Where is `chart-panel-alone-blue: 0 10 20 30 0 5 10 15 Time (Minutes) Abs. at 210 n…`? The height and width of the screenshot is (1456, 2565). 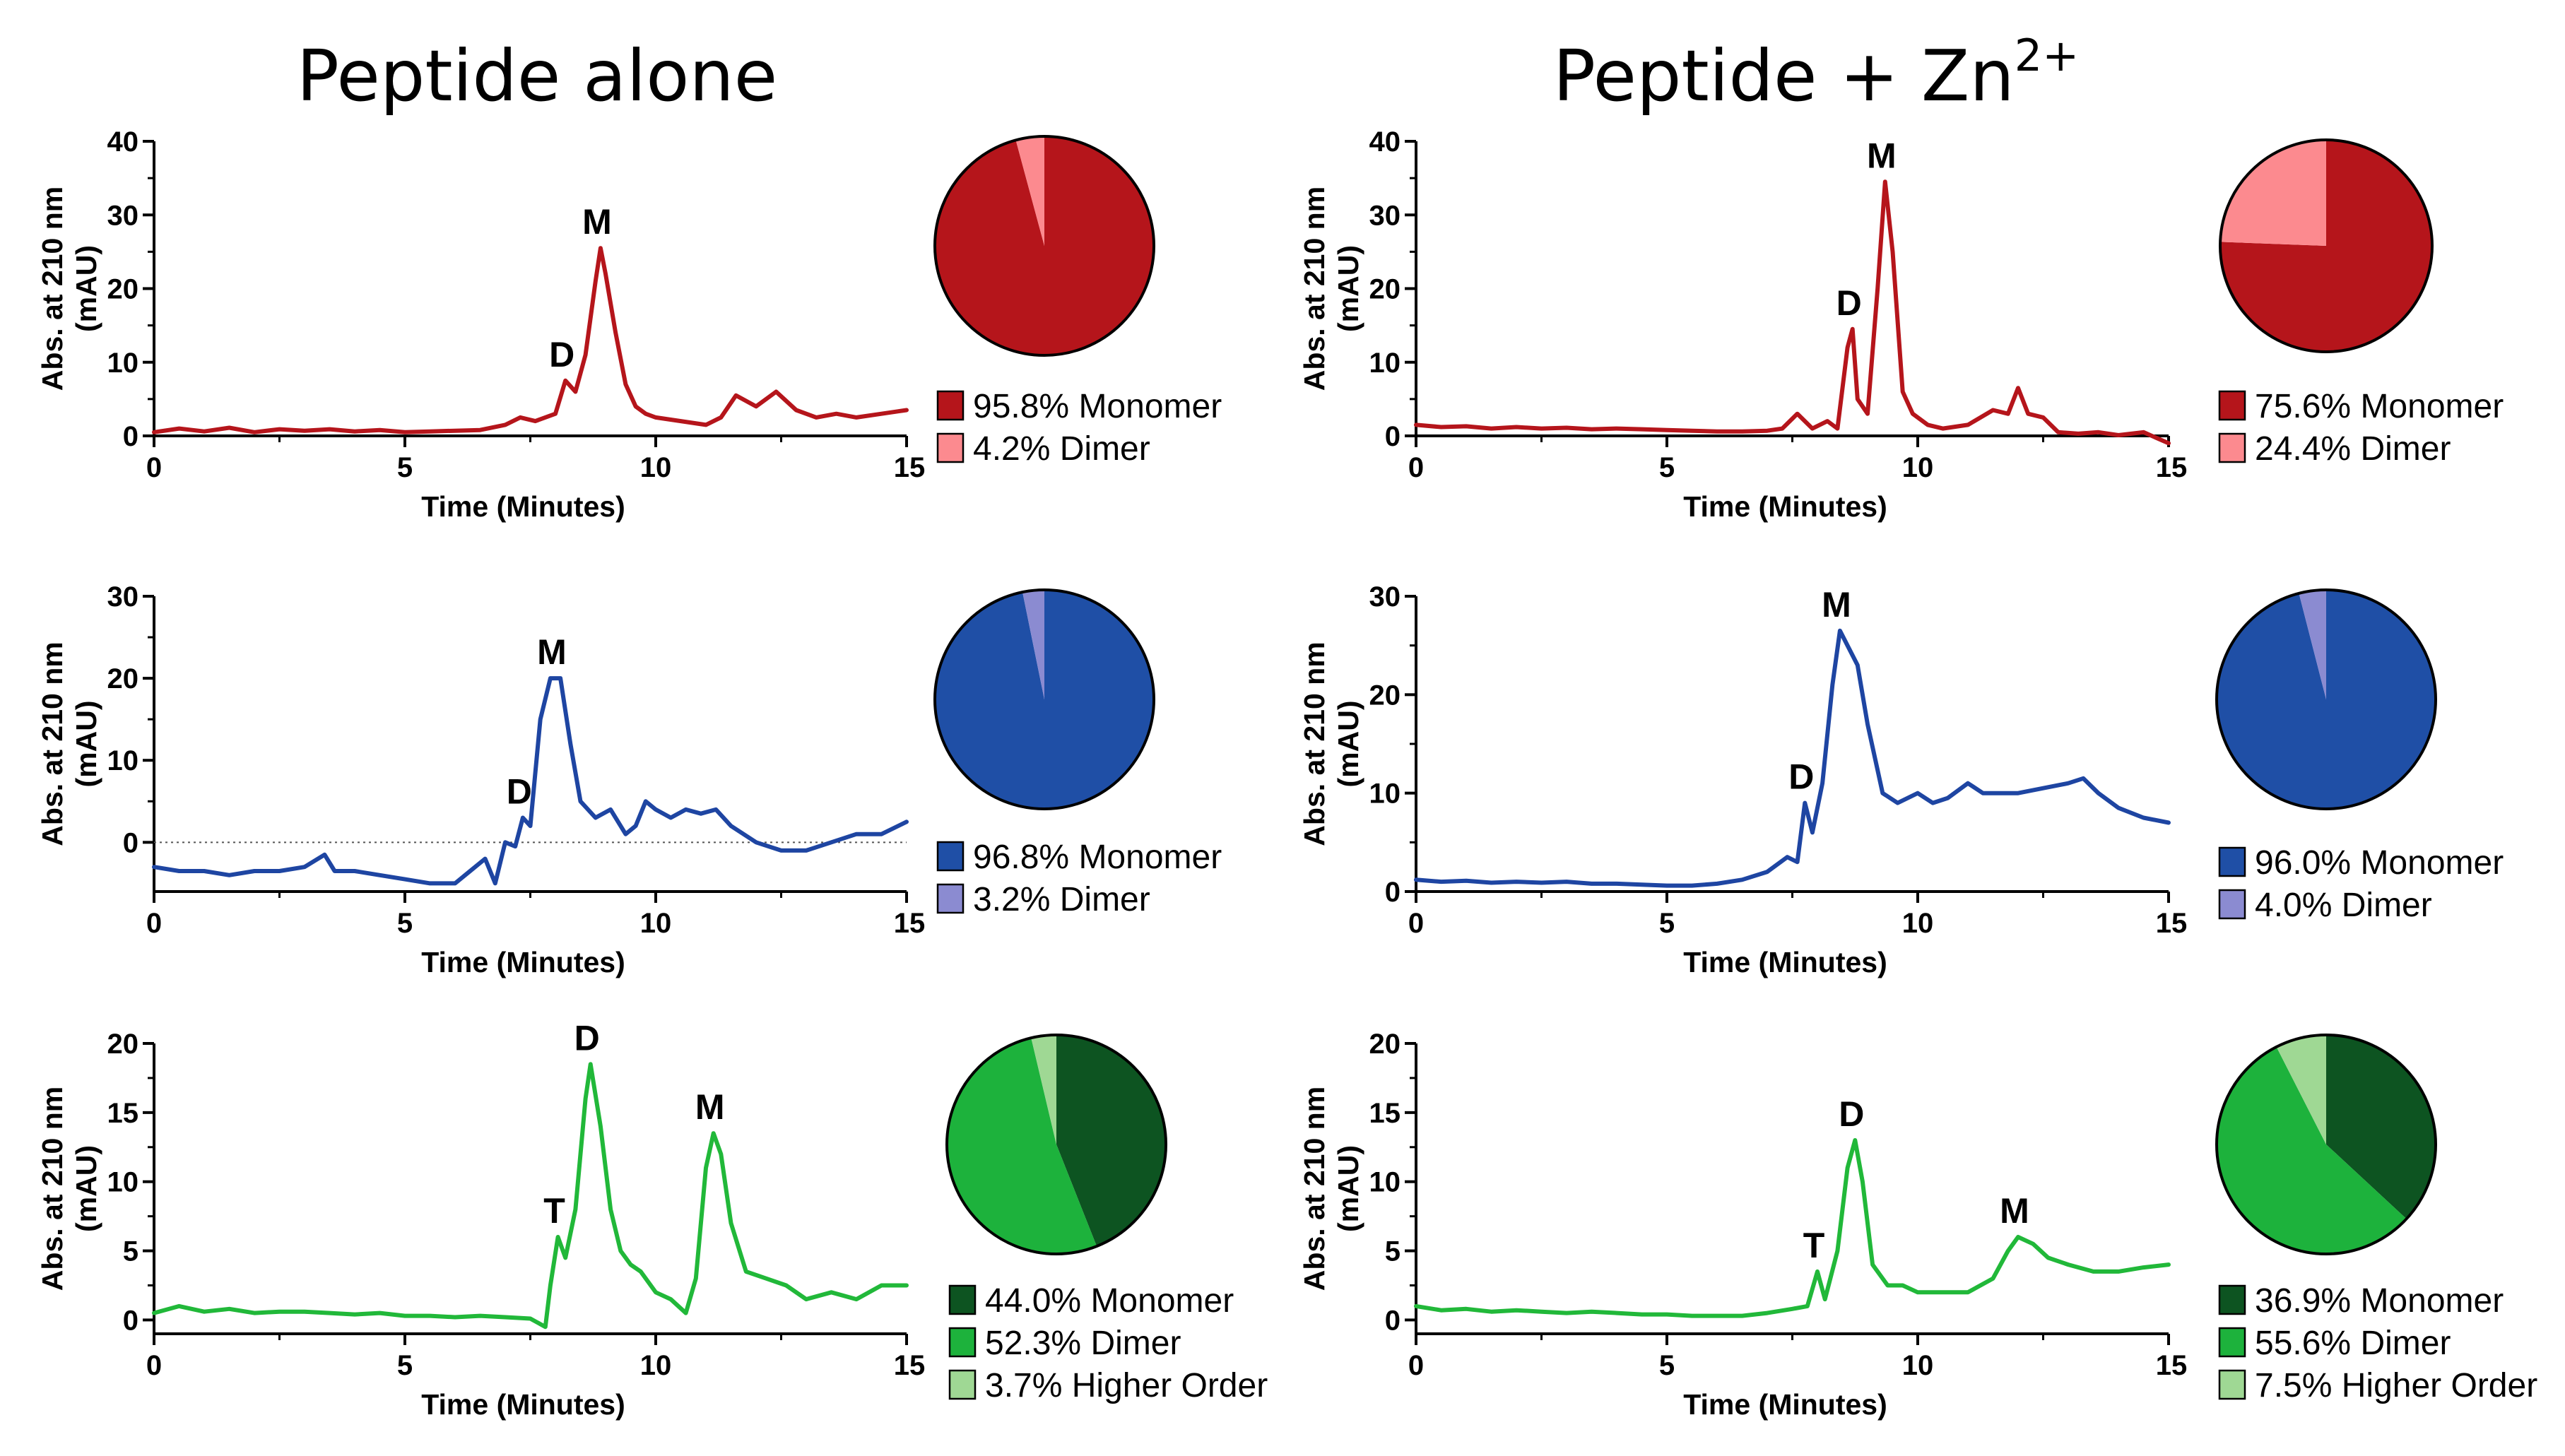 chart-panel-alone-blue: 0 10 20 30 0 5 10 15 Time (Minutes) Abs. at 210 n… is located at coordinates (629, 780).